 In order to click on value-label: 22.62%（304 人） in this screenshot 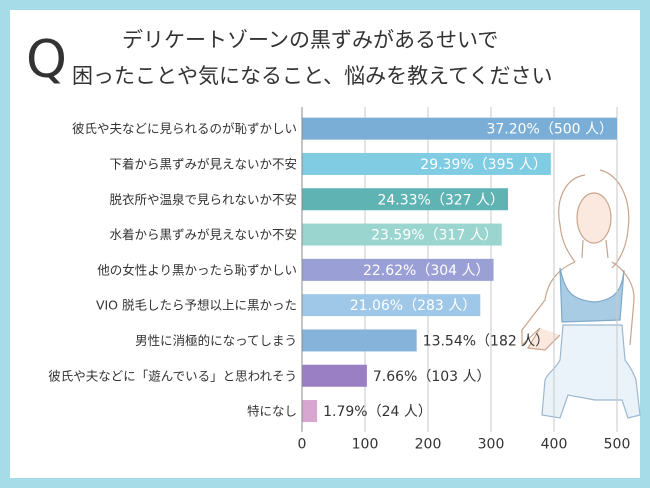, I will do `click(426, 271)`.